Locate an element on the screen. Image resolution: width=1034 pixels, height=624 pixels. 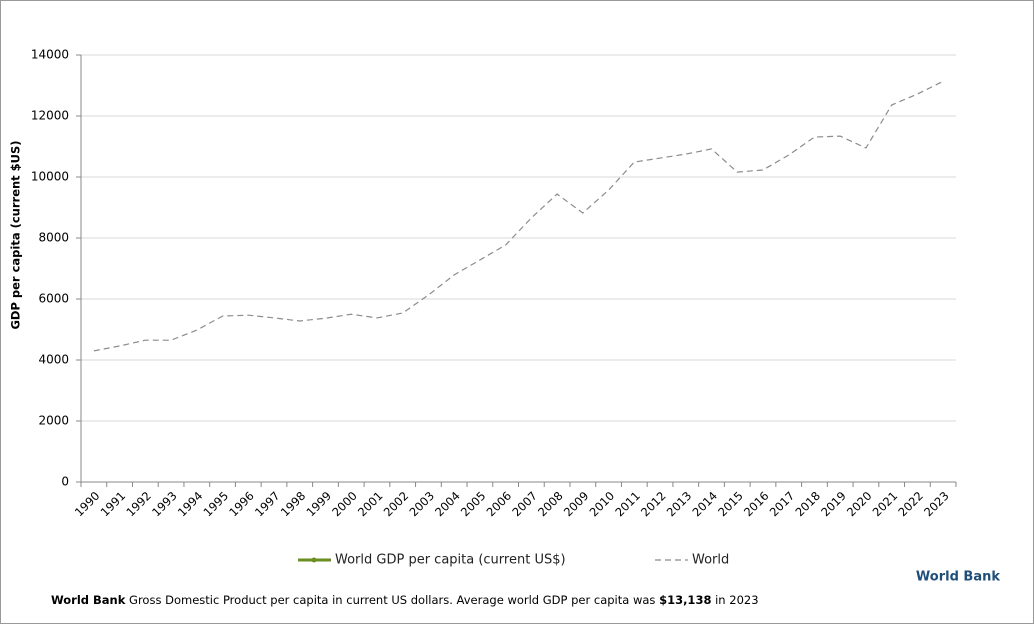
footer-tail: in 2023 is located at coordinates (736, 600).